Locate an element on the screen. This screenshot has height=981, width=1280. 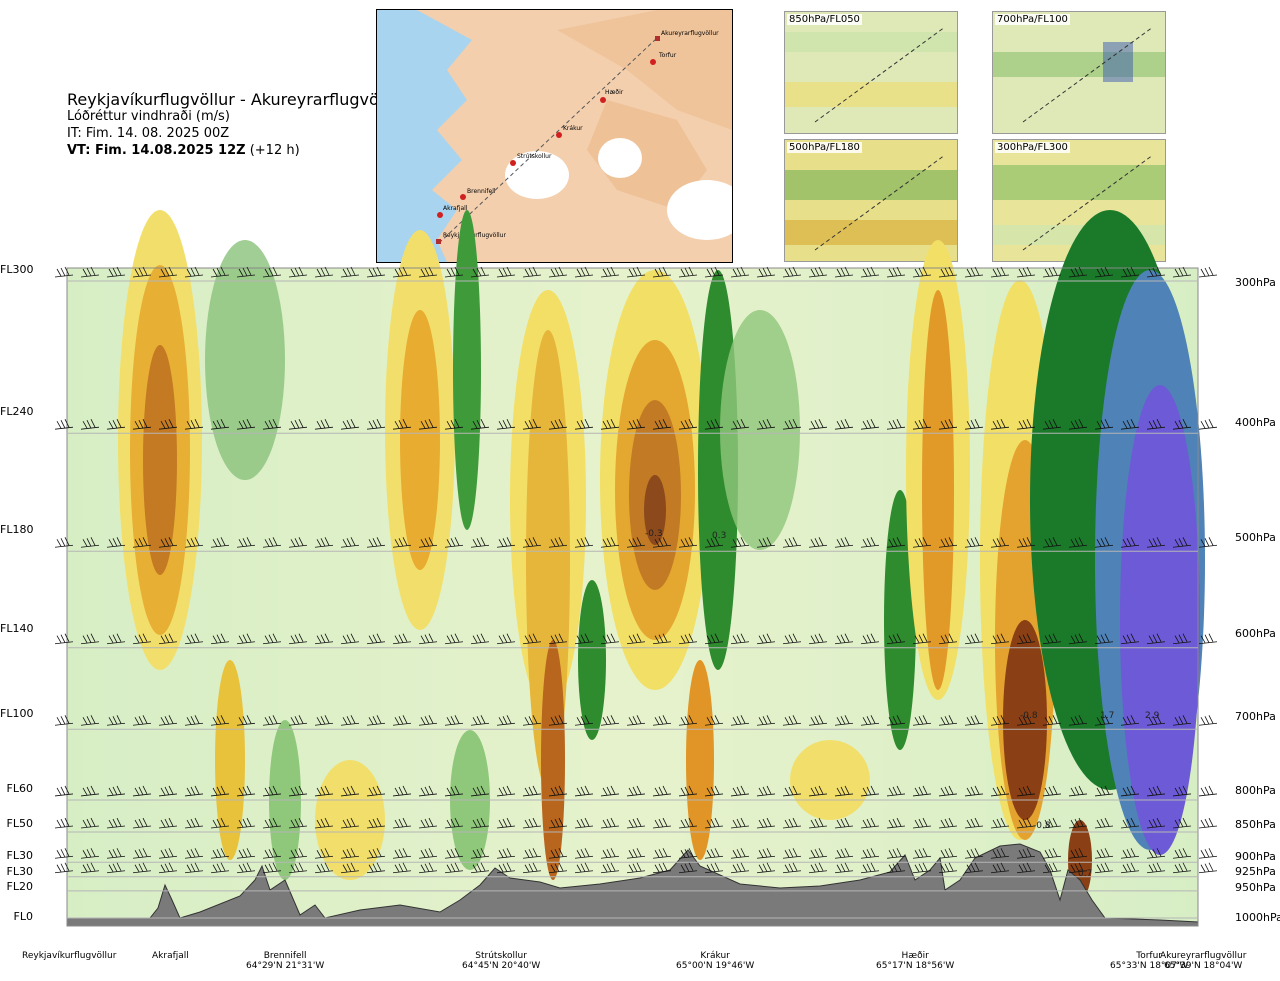
thumb-500-svg is located at coordinates (871, 200).